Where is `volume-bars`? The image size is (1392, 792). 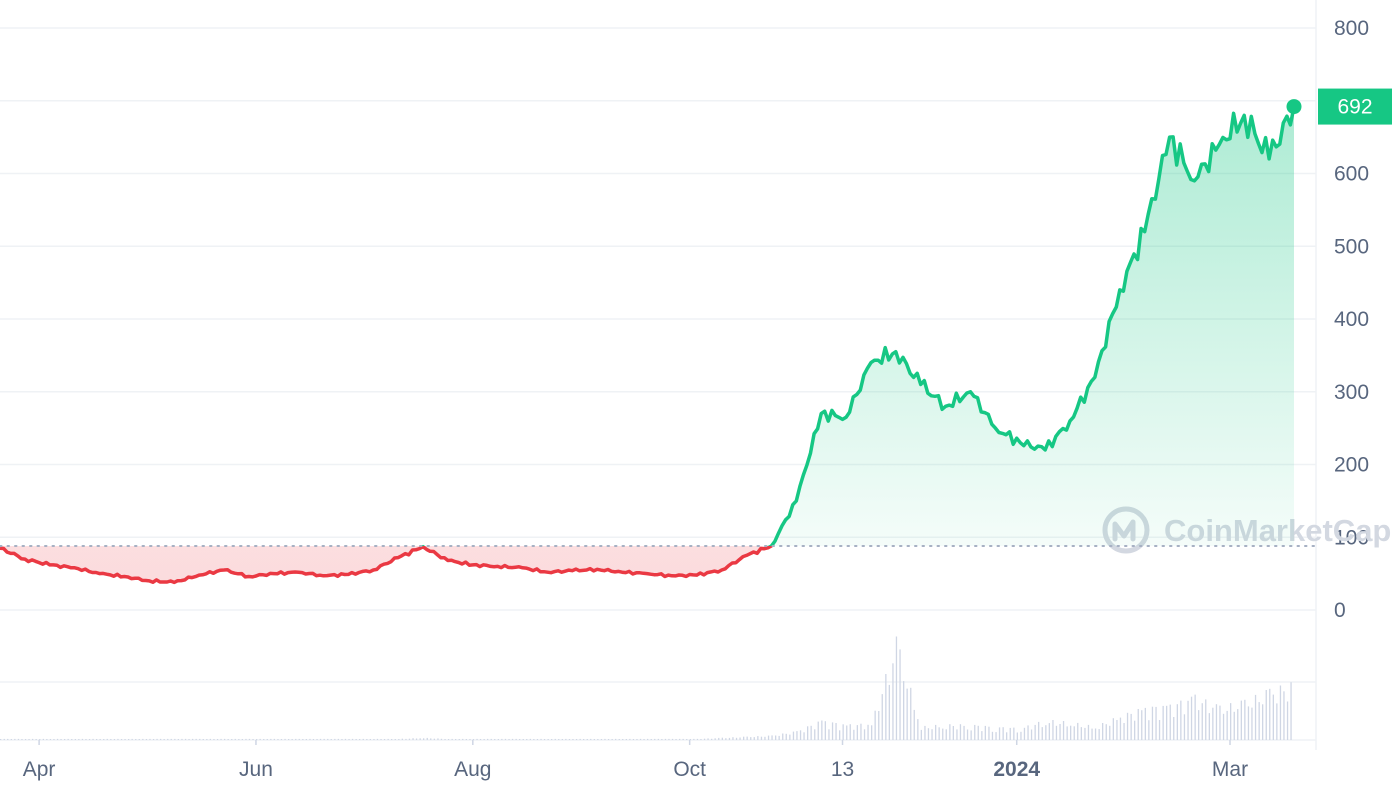
volume-bars is located at coordinates (646, 688).